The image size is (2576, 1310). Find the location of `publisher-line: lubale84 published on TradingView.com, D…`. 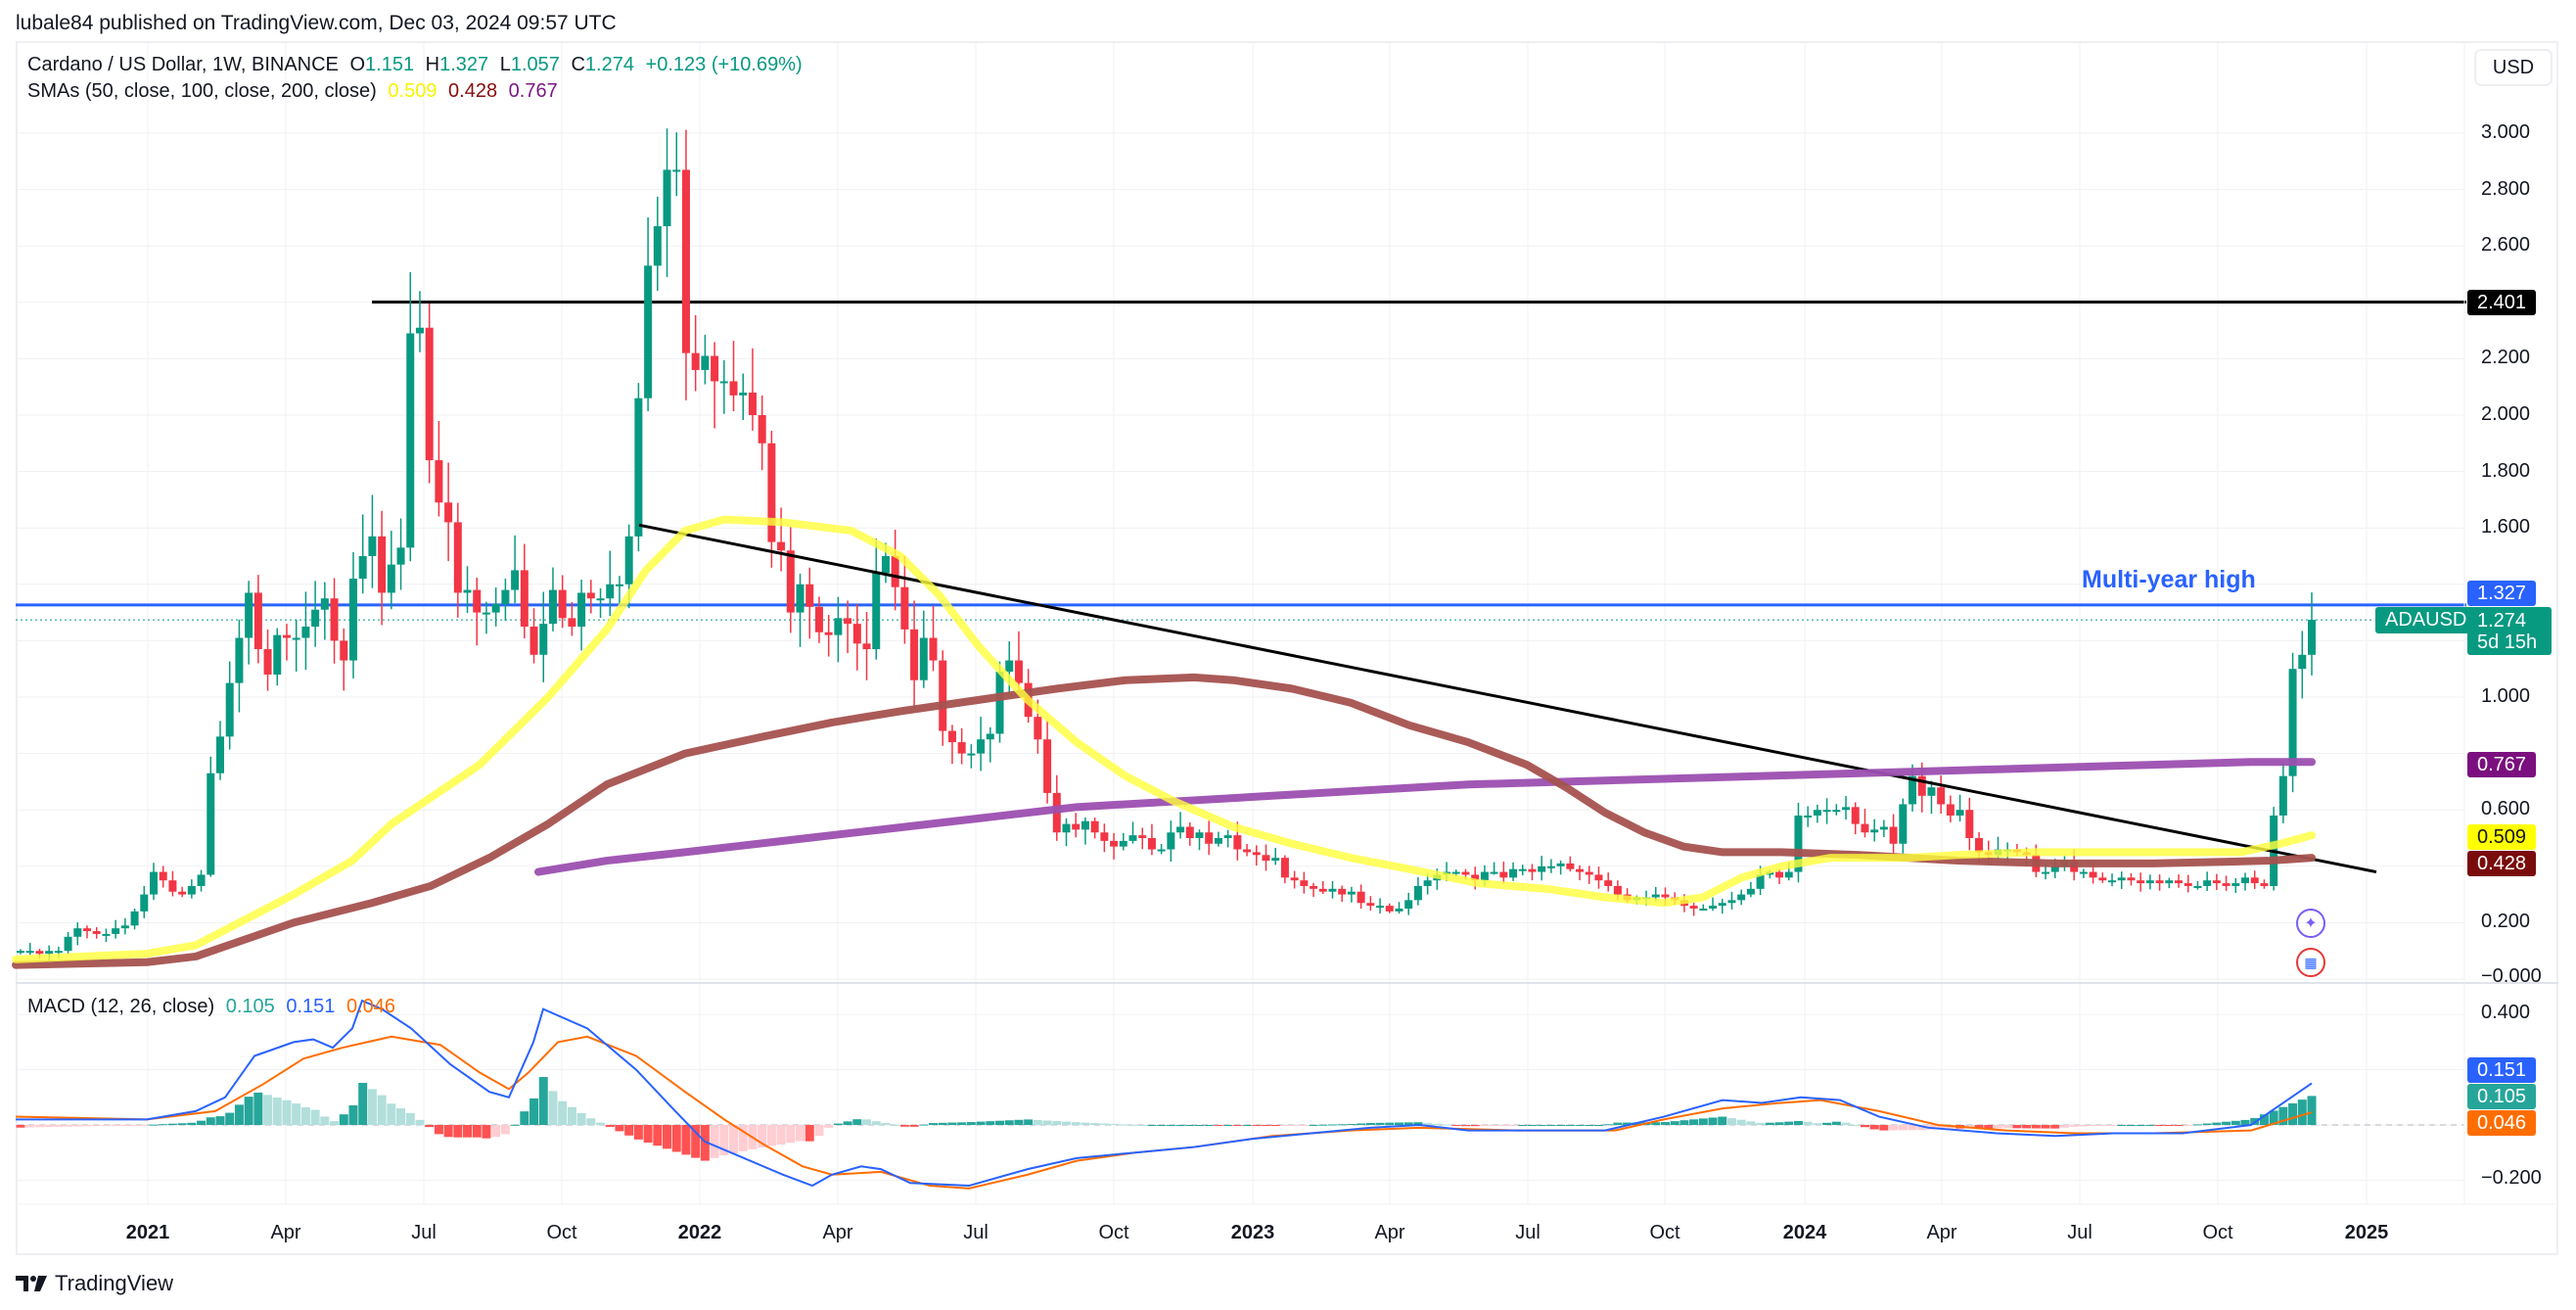

publisher-line: lubale84 published on TradingView.com, D… is located at coordinates (317, 23).